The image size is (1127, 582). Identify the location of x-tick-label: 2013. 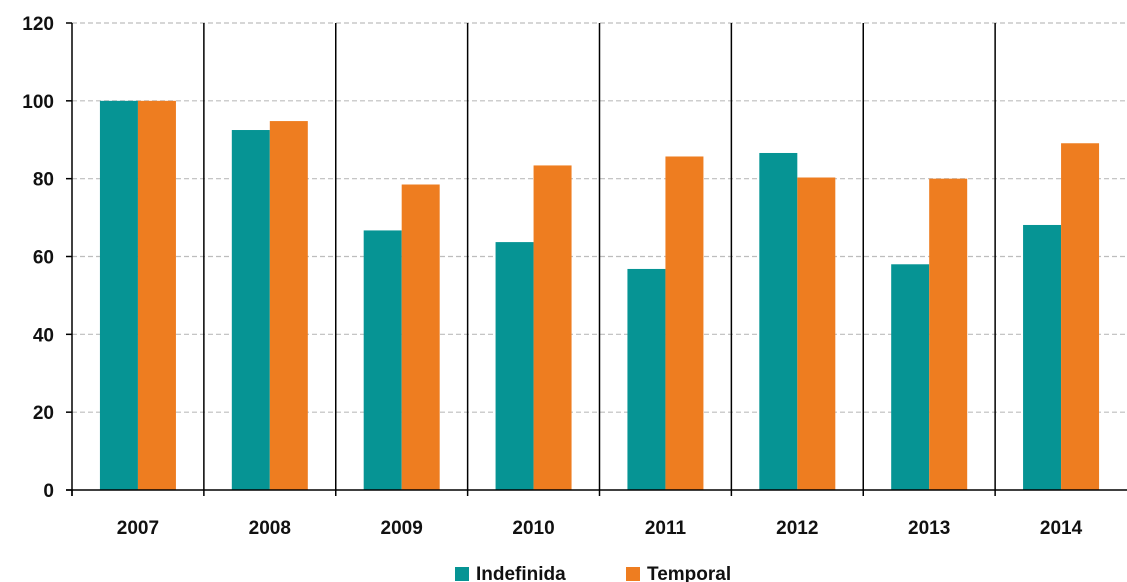
(929, 528).